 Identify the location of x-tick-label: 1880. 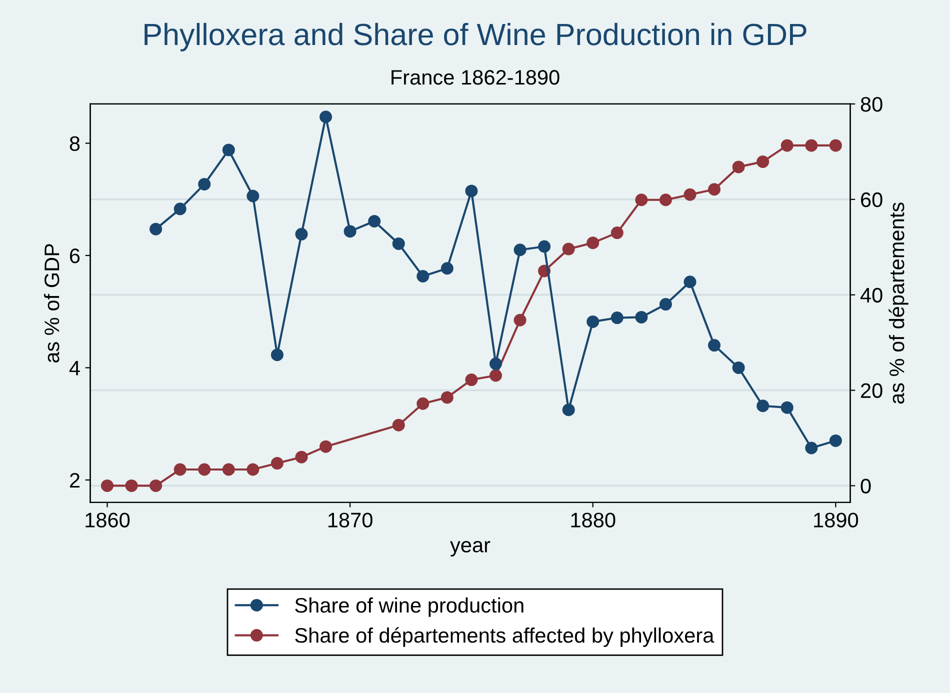
(593, 520).